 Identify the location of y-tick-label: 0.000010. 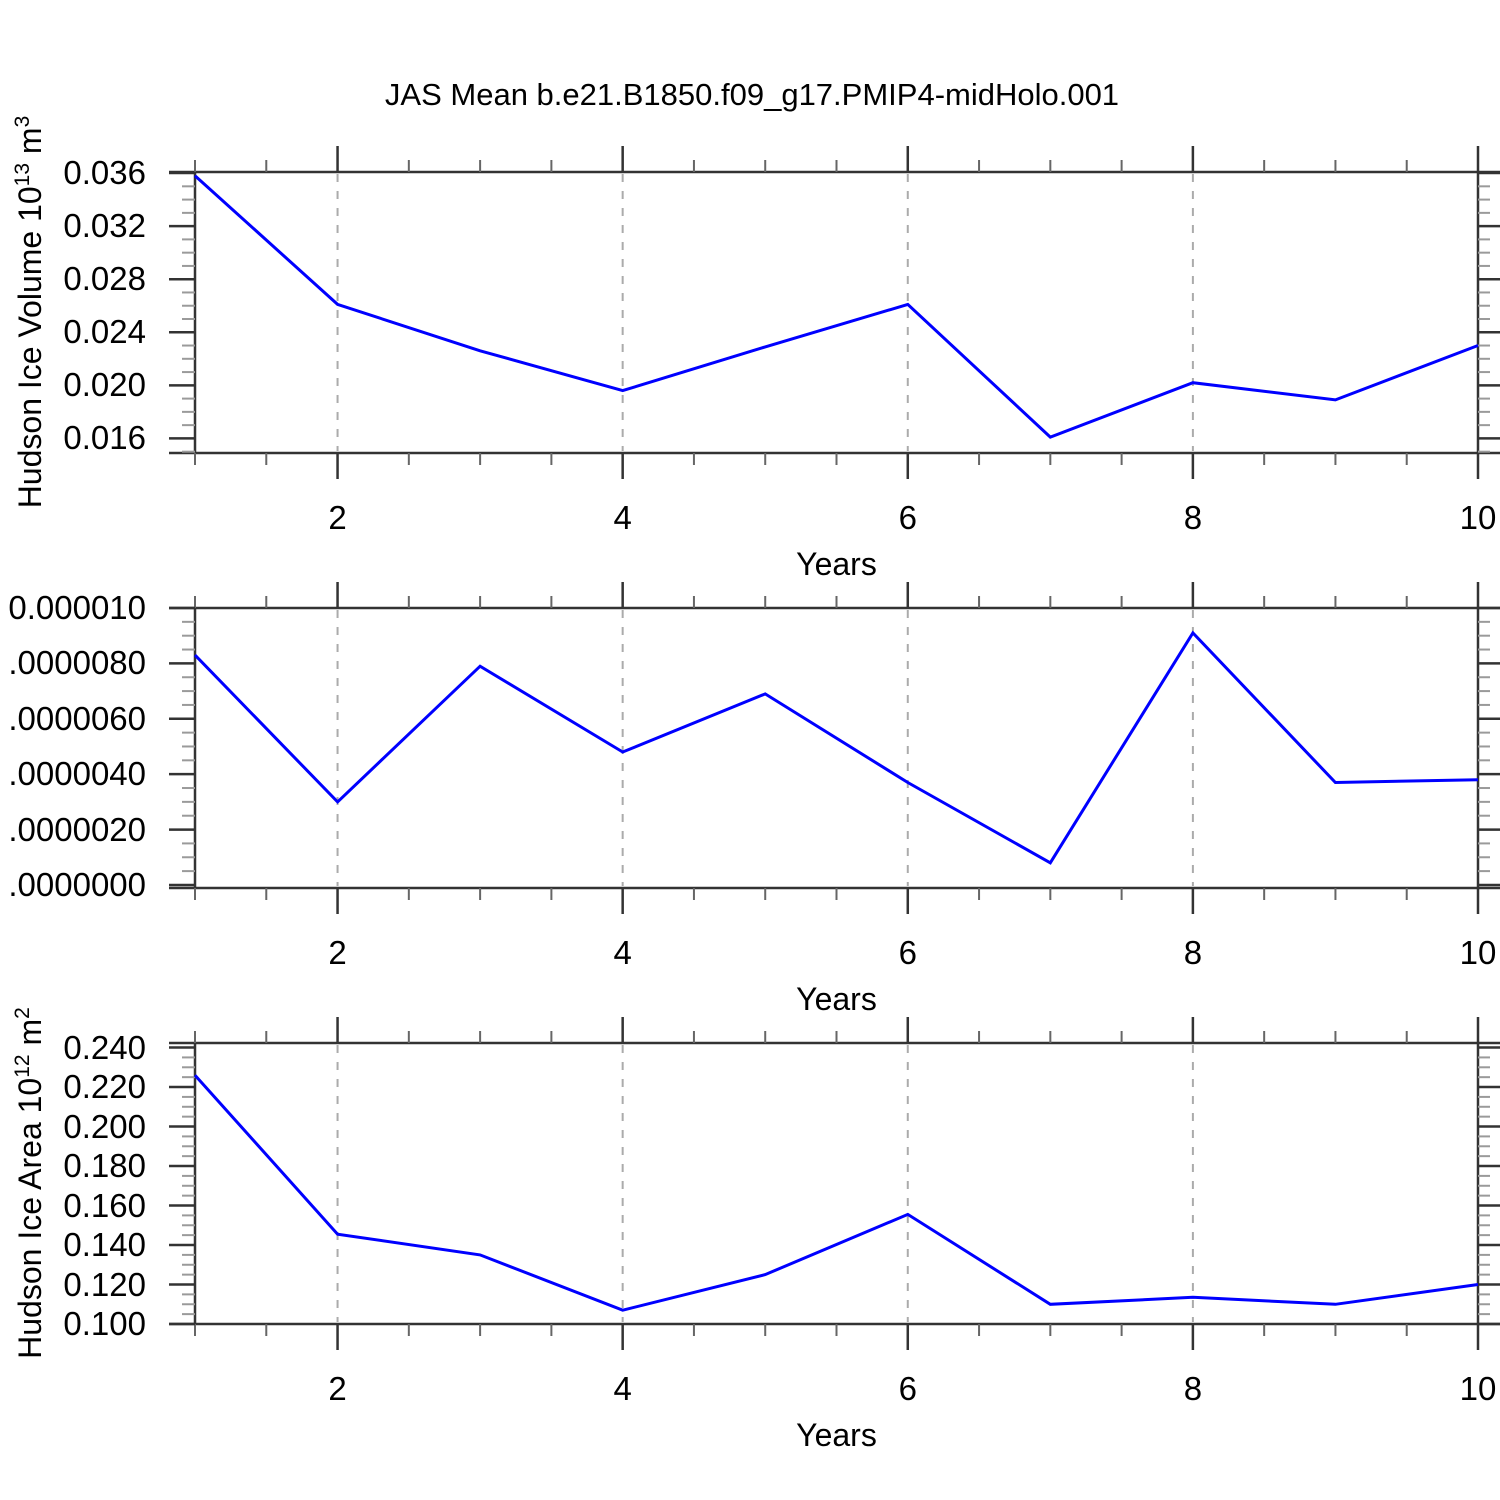
(77, 607).